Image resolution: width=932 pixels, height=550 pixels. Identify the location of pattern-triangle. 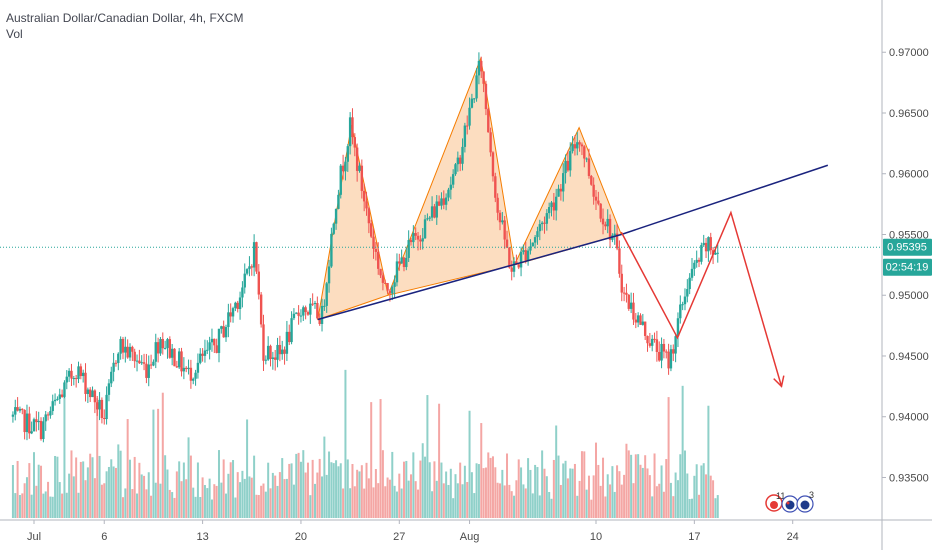
(353, 222).